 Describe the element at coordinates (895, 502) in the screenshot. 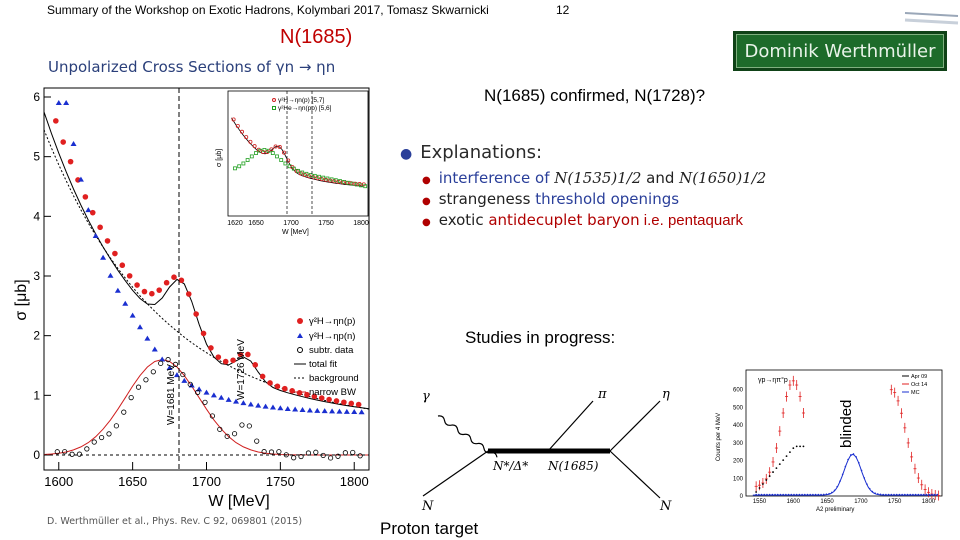

I see `right-xtick-4: 1750` at that location.